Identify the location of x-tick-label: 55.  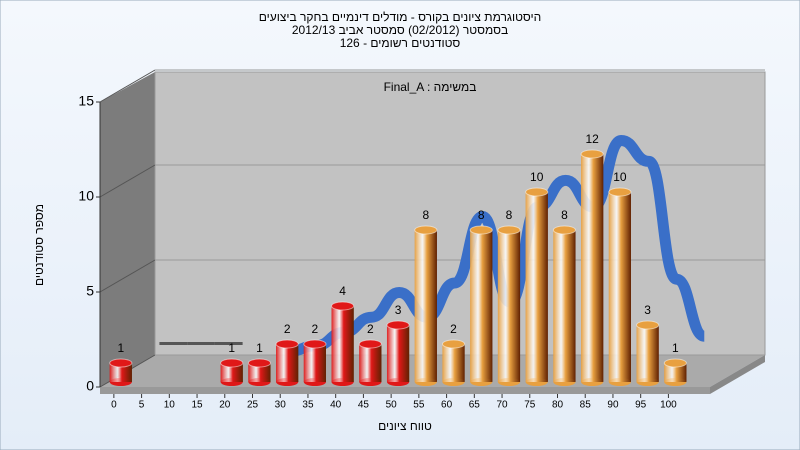
(419, 405).